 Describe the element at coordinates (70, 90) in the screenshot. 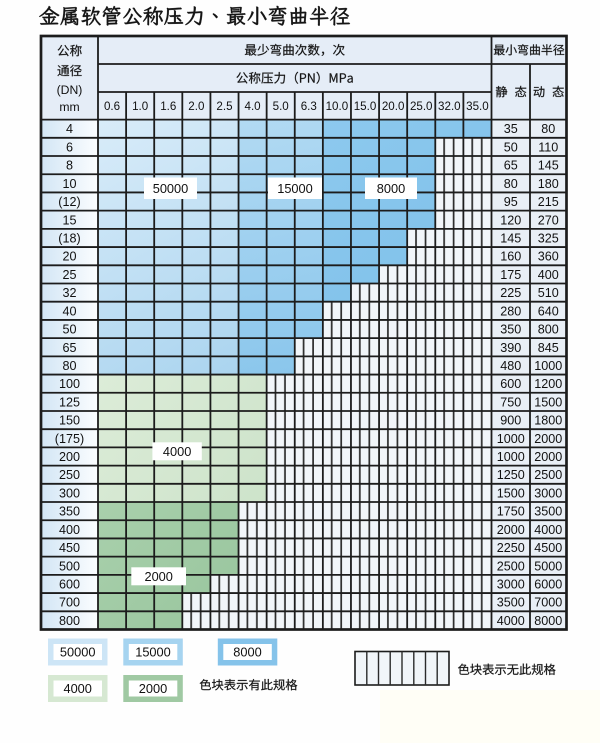

I see `svg-text: (DN)` at that location.